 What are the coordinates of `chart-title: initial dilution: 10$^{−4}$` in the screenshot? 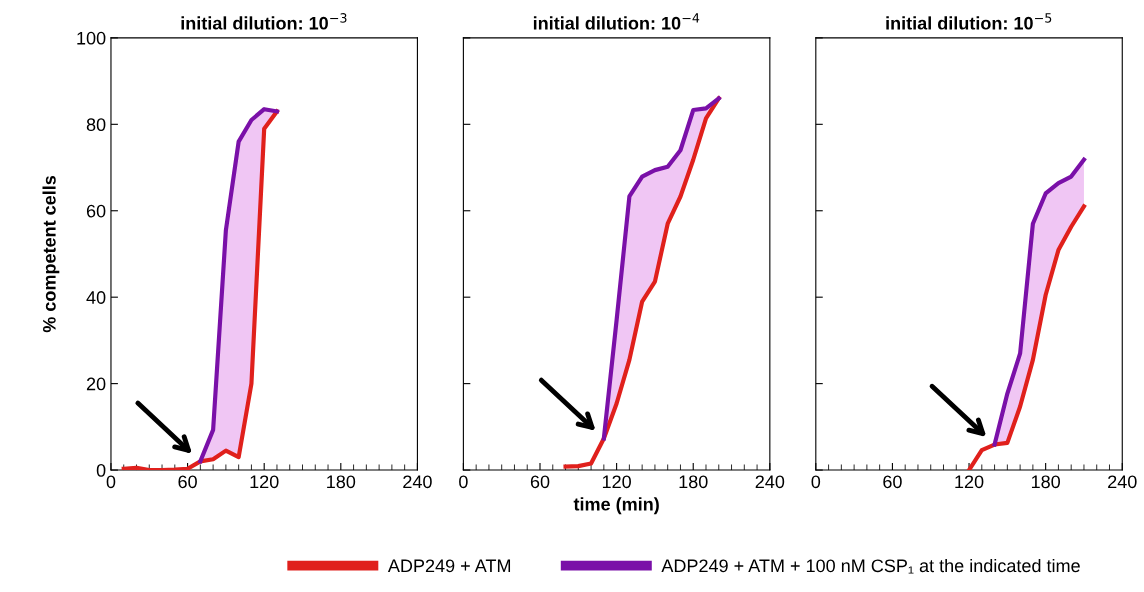 It's located at (616, 21).